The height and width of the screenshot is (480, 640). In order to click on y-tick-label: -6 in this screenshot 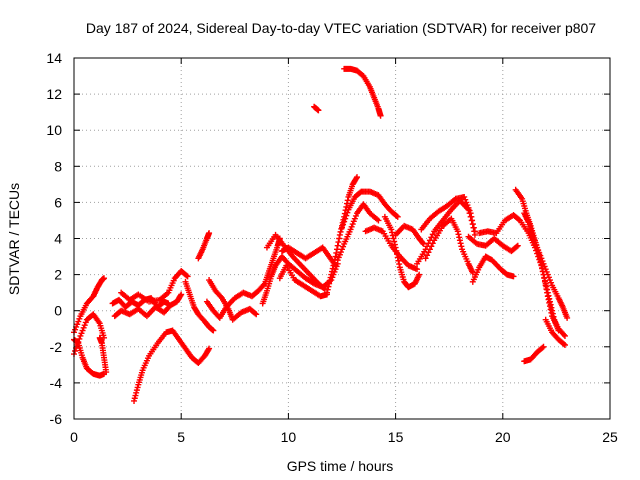, I will do `click(56, 419)`.